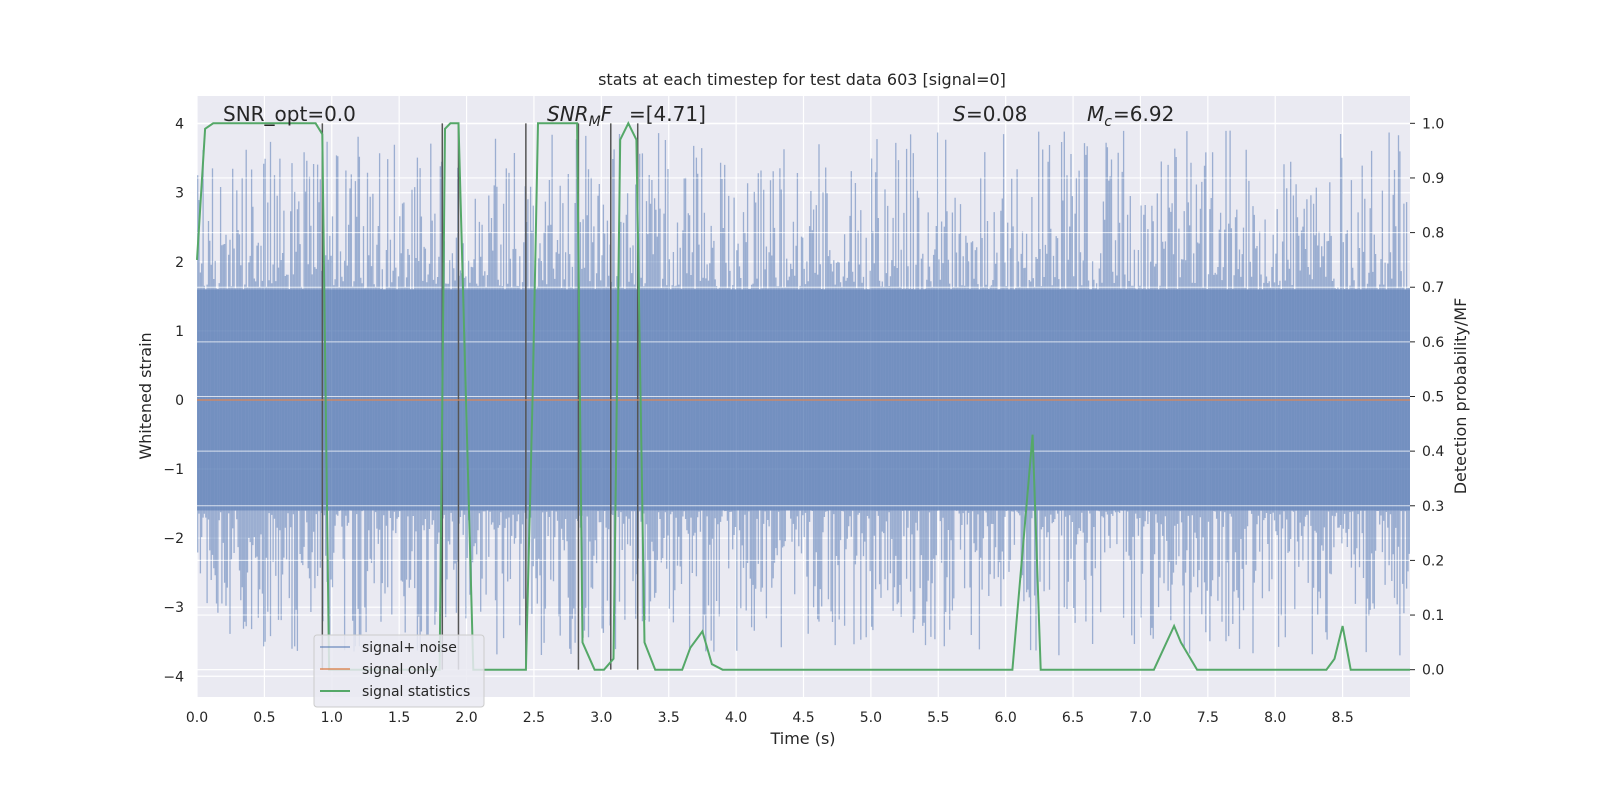 This screenshot has width=1600, height=800. What do you see at coordinates (1433, 179) in the screenshot?
I see `y-right-tick-label: 0.9` at bounding box center [1433, 179].